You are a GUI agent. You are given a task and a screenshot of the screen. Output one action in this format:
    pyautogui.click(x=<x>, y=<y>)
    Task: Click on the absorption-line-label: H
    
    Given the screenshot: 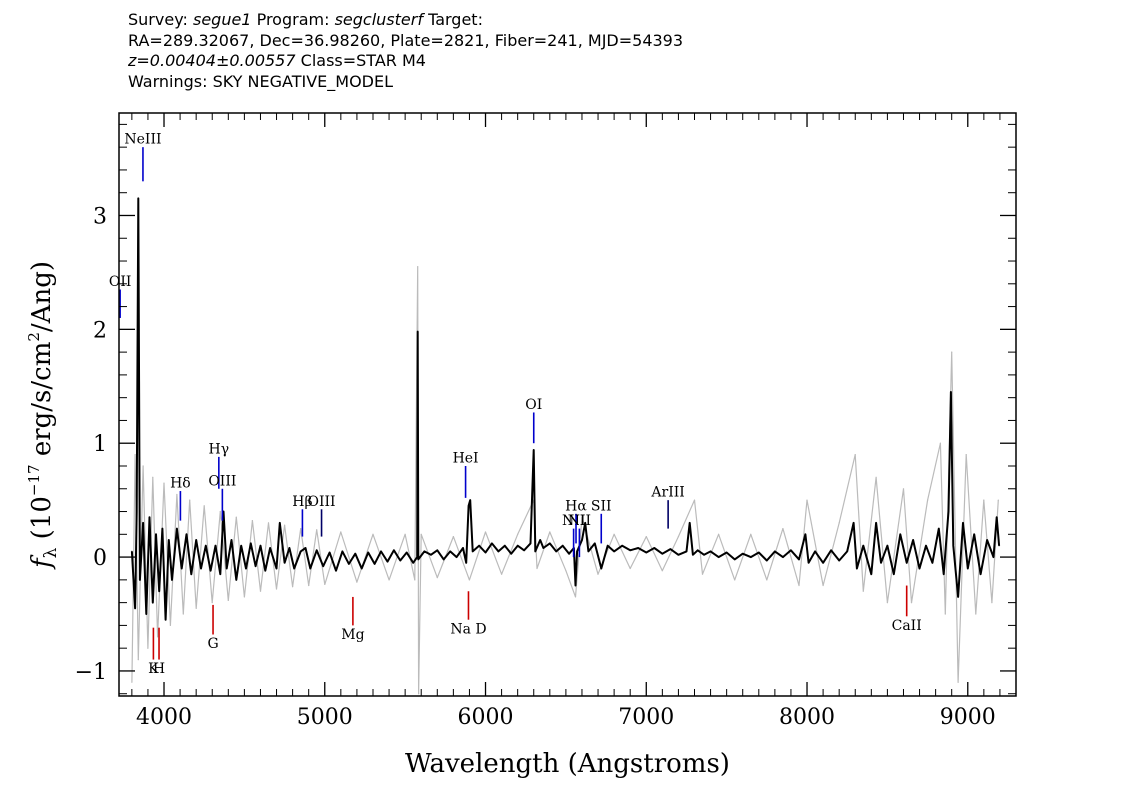 What is the action you would take?
    pyautogui.click(x=159, y=669)
    